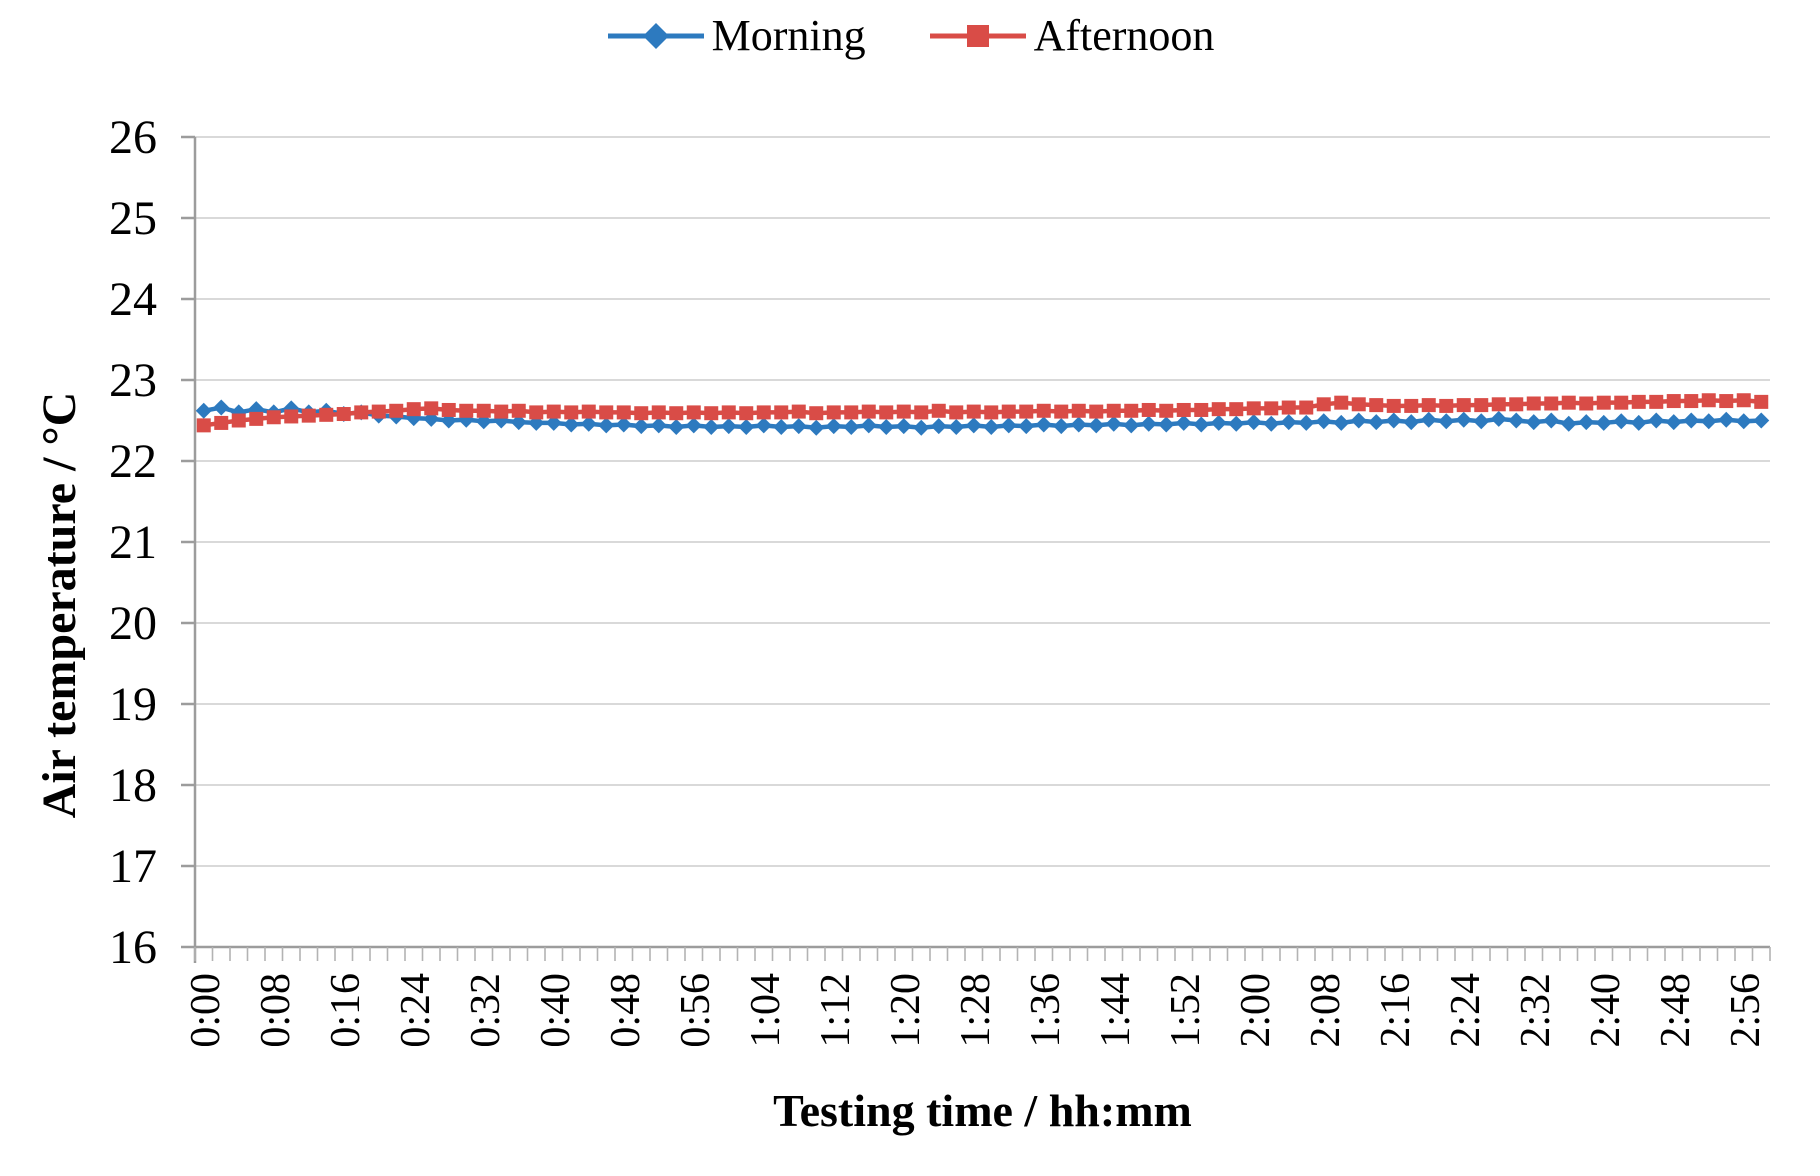  I want to click on x-tick-label: 2:40, so click(1606, 1010).